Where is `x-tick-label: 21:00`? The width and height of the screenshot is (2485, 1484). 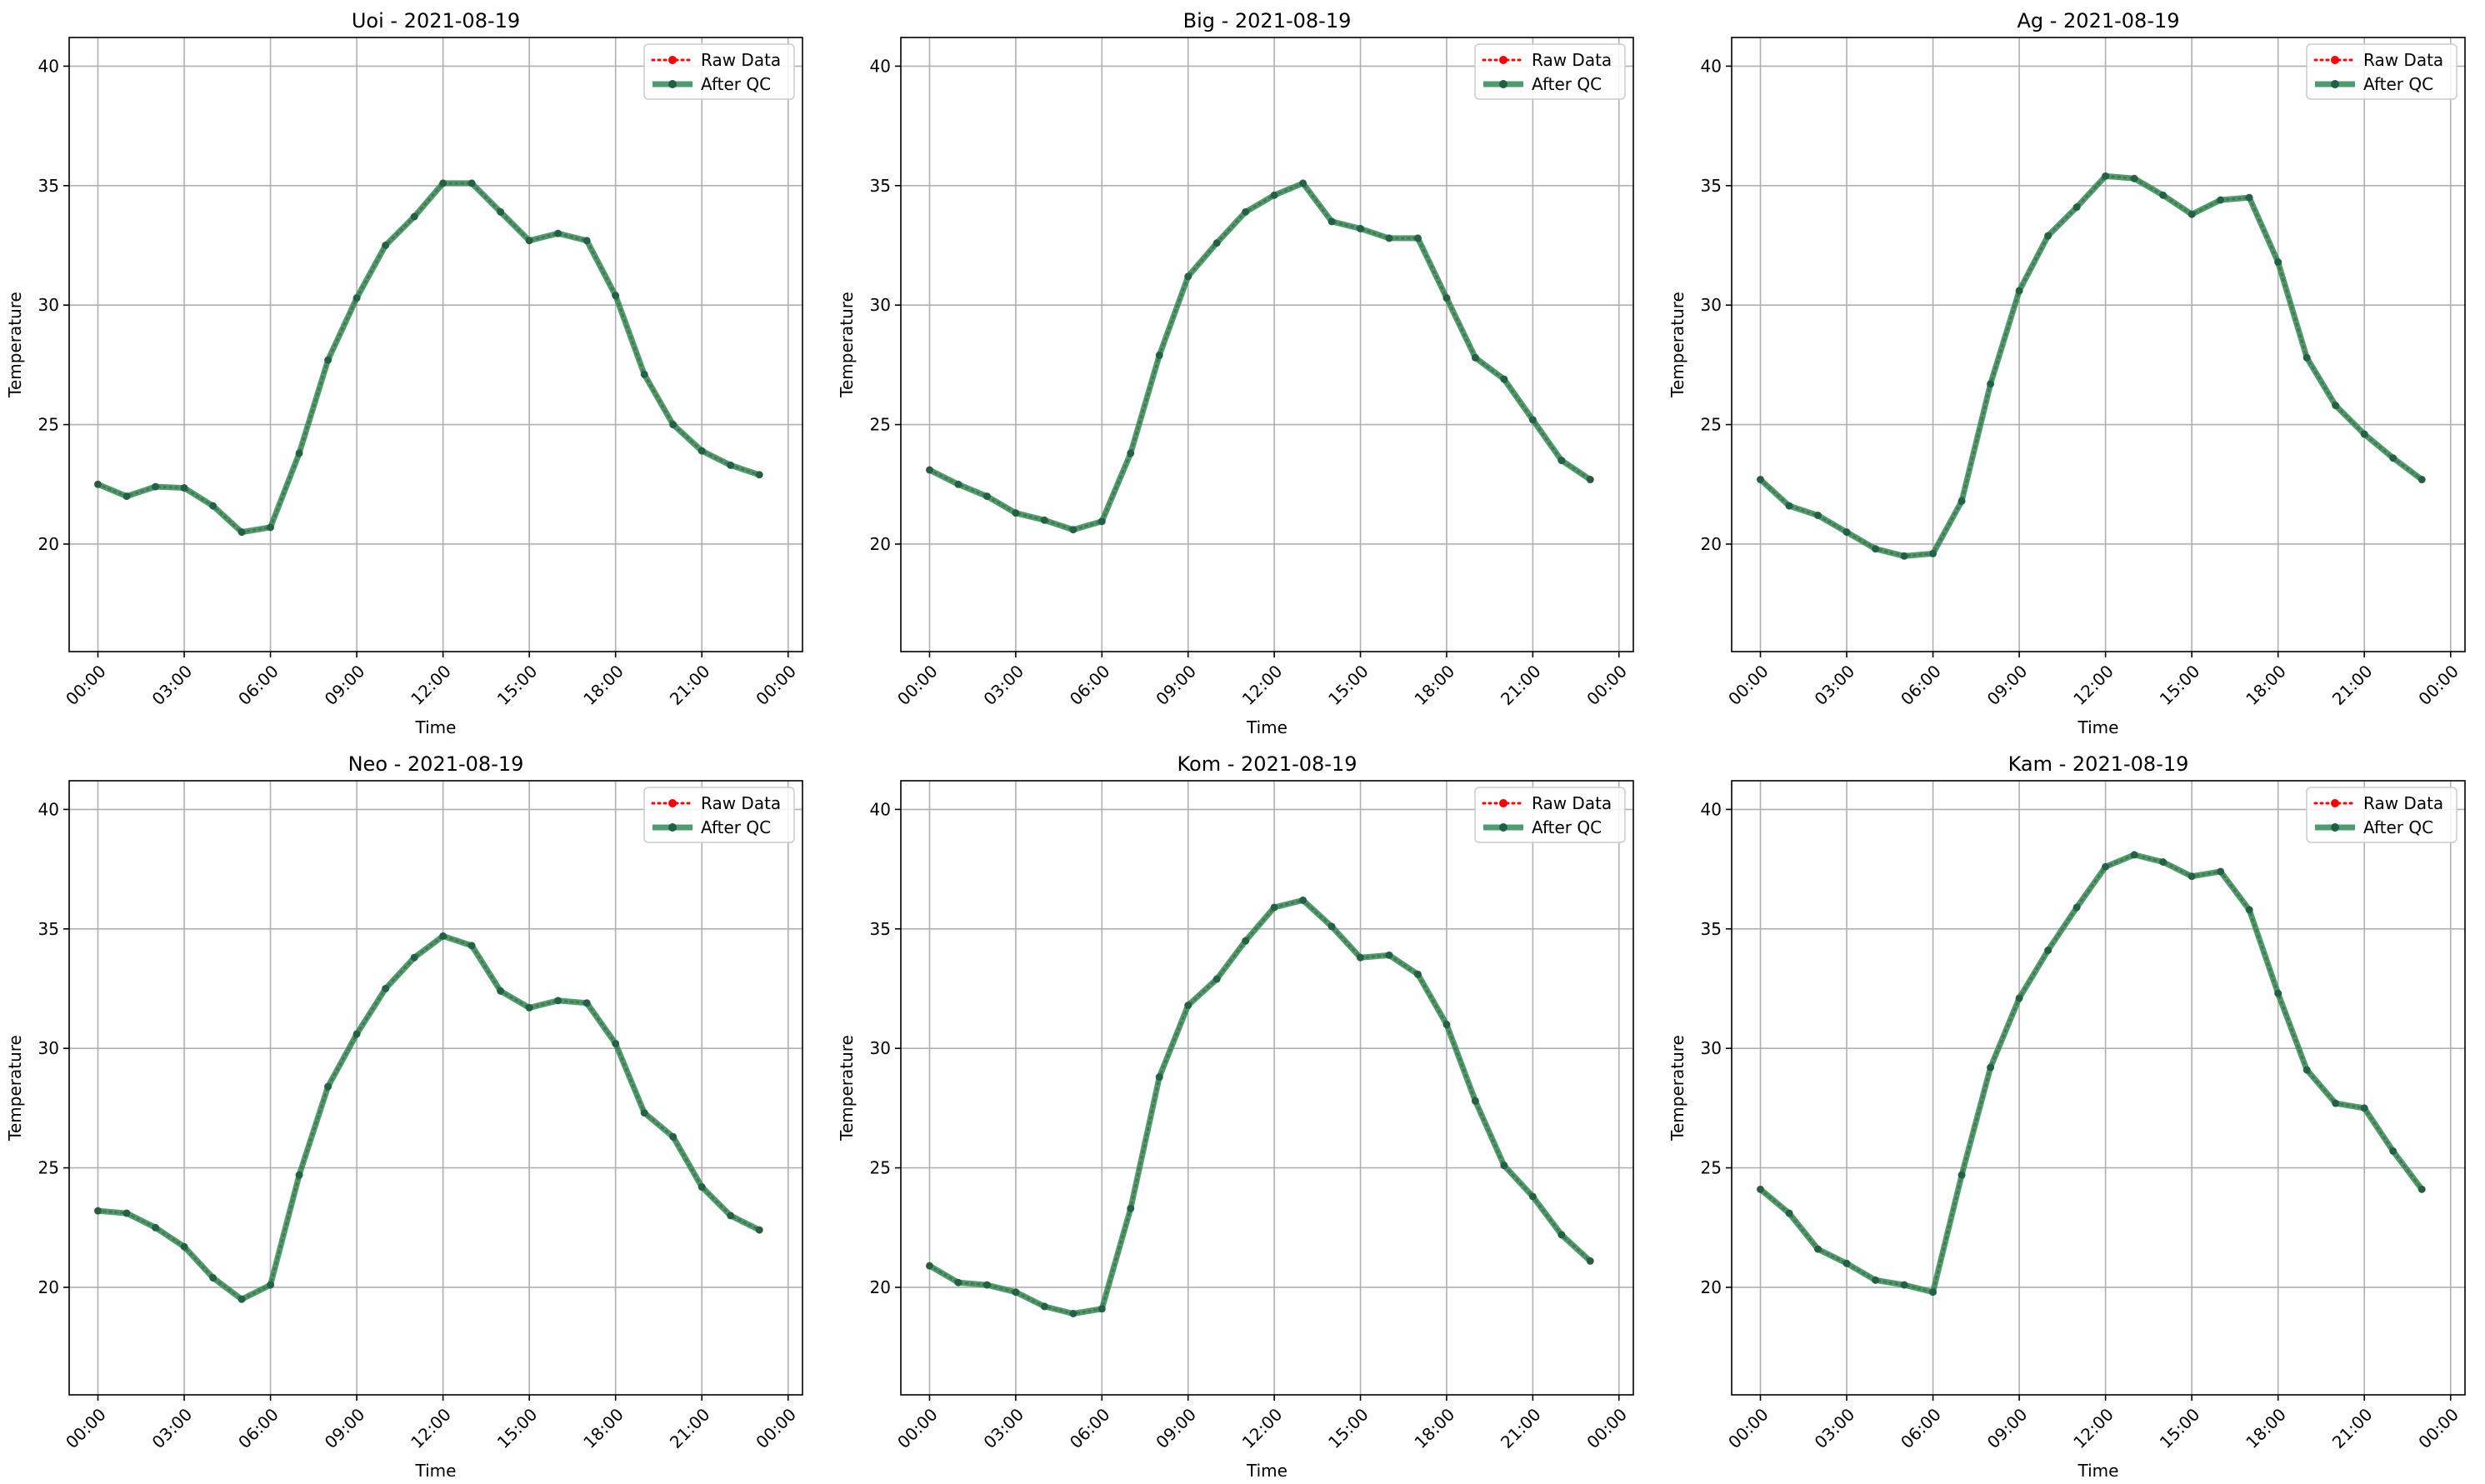 x-tick-label: 21:00 is located at coordinates (690, 1428).